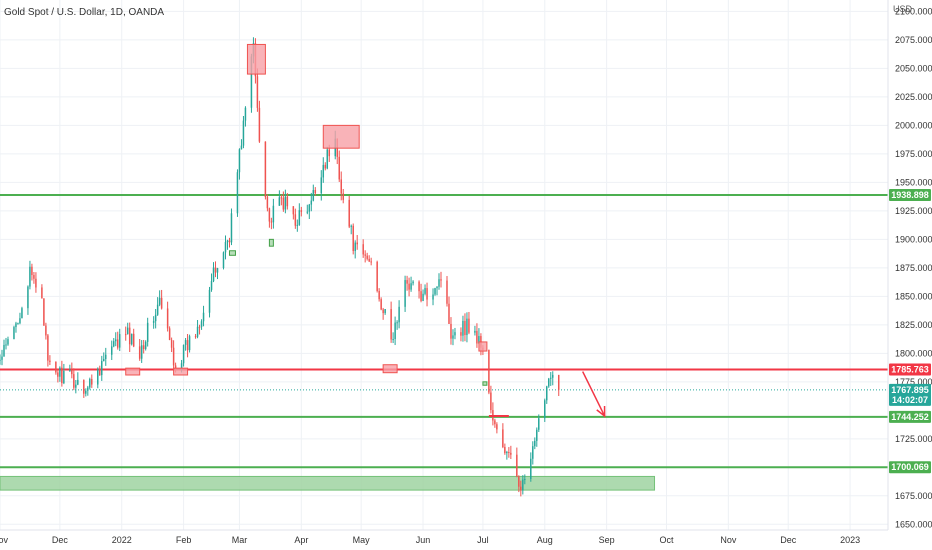 Image resolution: width=932 pixels, height=550 pixels. I want to click on price-axis-panel, so click(910, 275).